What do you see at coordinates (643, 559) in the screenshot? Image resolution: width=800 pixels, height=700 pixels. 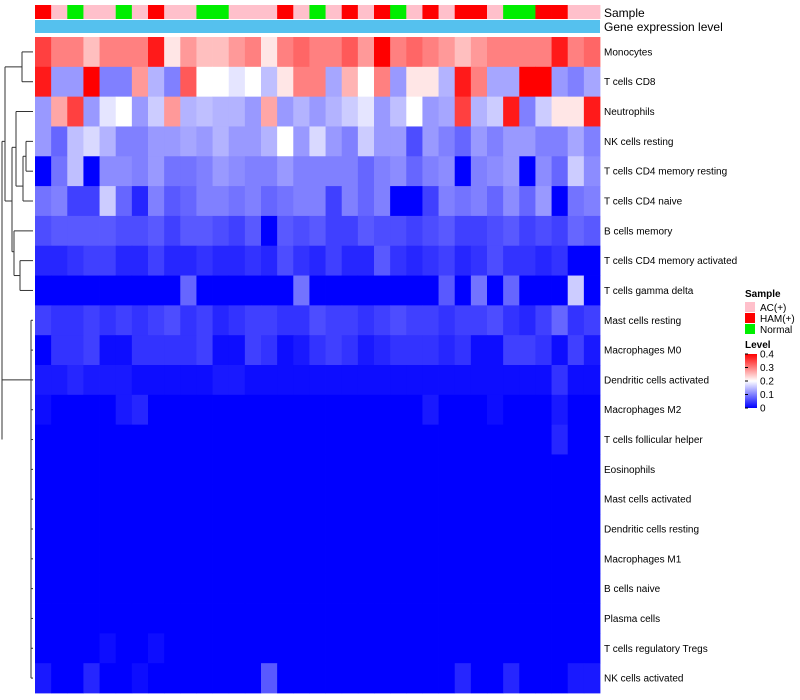 I see `row-label: Macrophages M1` at bounding box center [643, 559].